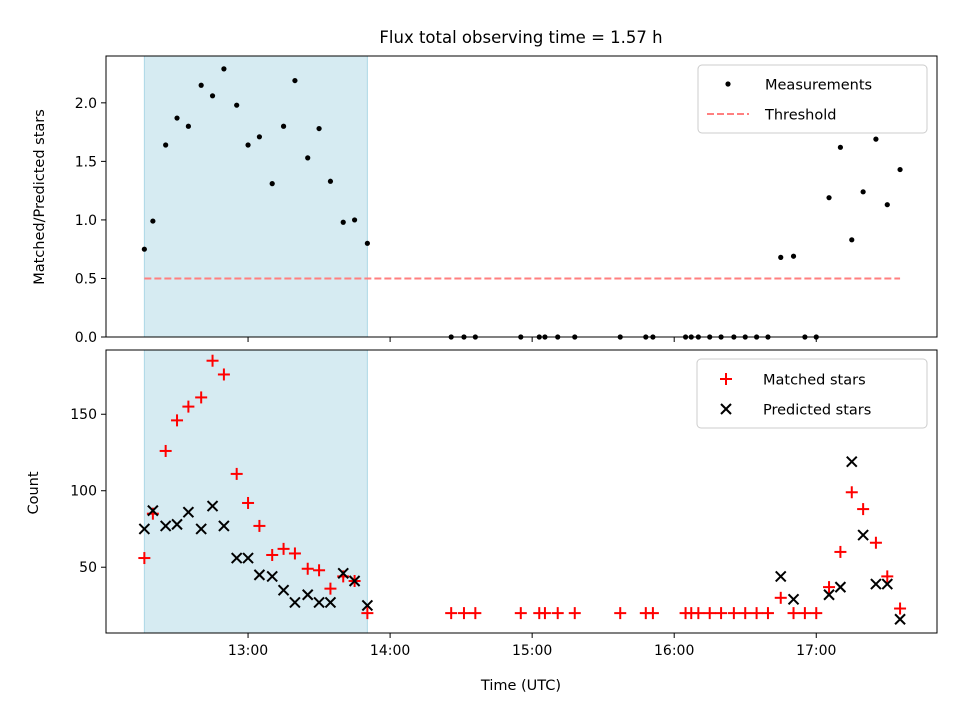  I want to click on bottom-y-ticks: 50 100 150, so click(88, 491).